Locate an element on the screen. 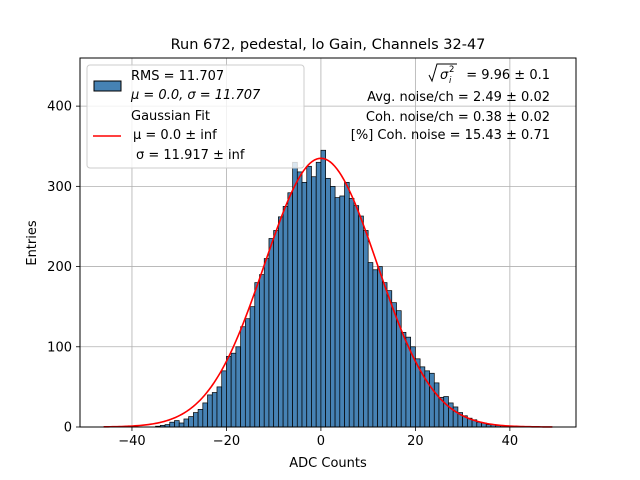 The width and height of the screenshot is (640, 480). legend-fit-line3: σ = 11.917 ± inf is located at coordinates (190, 155).